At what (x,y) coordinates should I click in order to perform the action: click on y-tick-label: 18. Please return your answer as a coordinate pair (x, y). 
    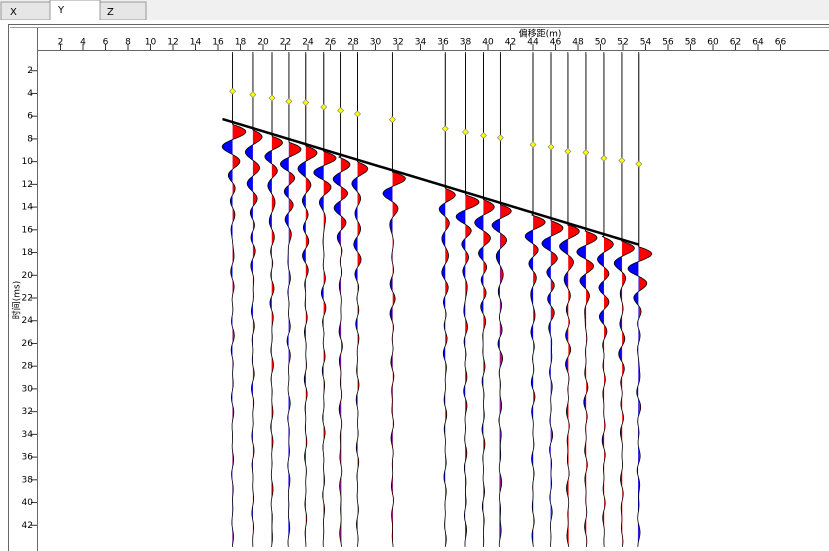
    Looking at the image, I should click on (28, 253).